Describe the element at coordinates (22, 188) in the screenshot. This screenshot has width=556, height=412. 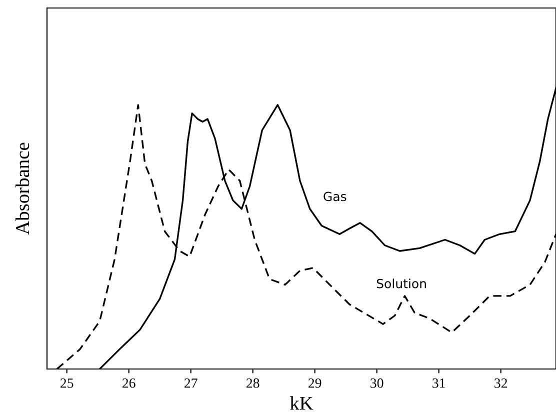
I see `y-axis-title: Absorbance` at that location.